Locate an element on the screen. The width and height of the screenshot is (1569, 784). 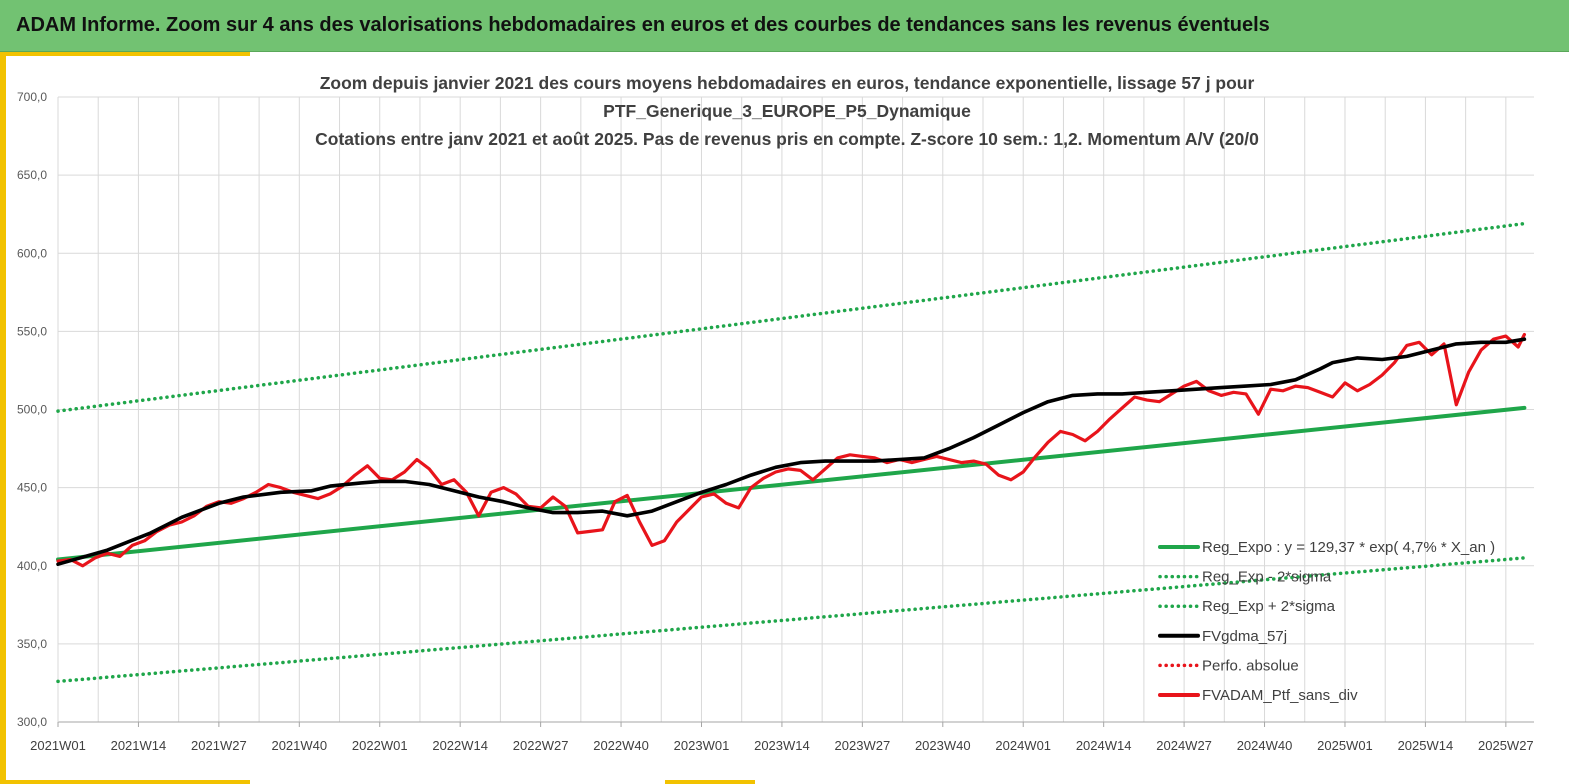
y-tick-label: 400,0 is located at coordinates (32, 566).